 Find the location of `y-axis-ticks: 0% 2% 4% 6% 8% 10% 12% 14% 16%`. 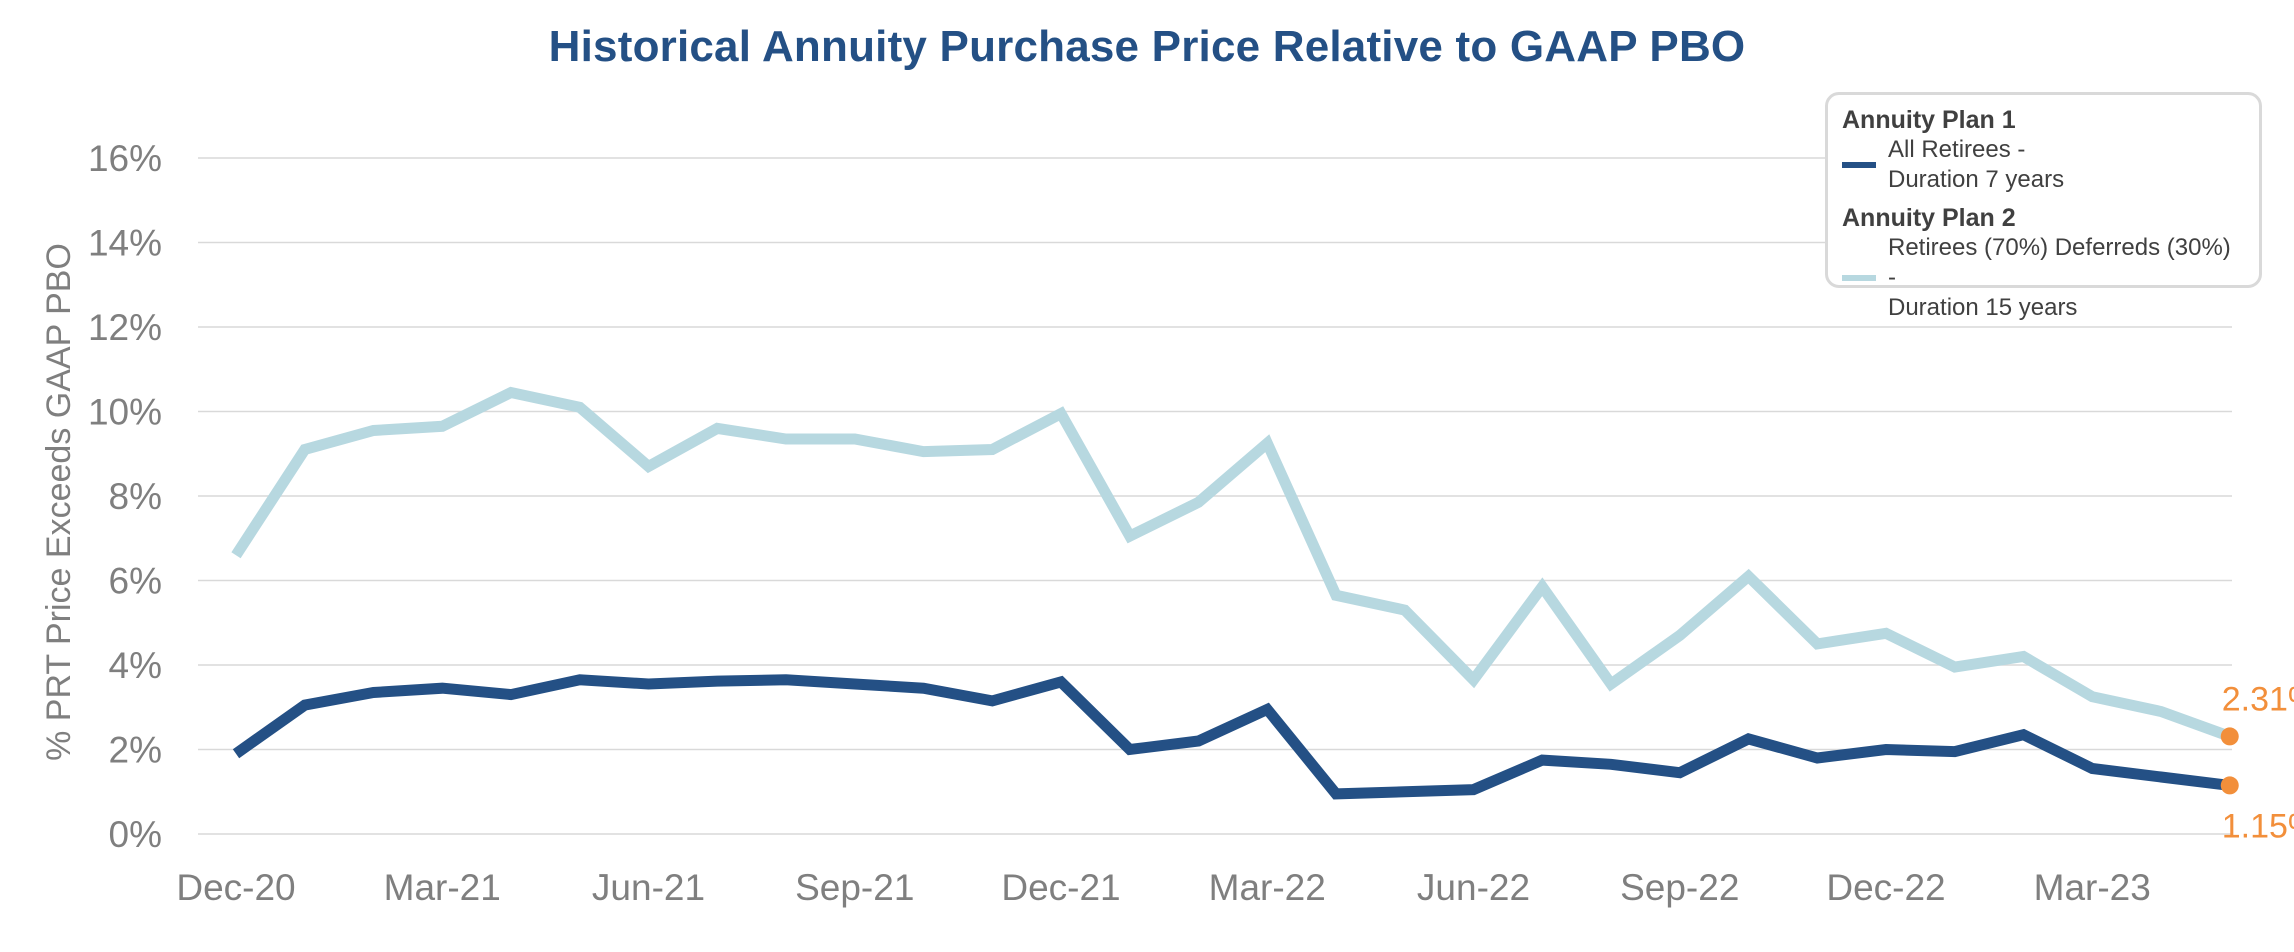

y-axis-ticks: 0% 2% 4% 6% 8% 10% 12% 14% 16% is located at coordinates (125, 496).